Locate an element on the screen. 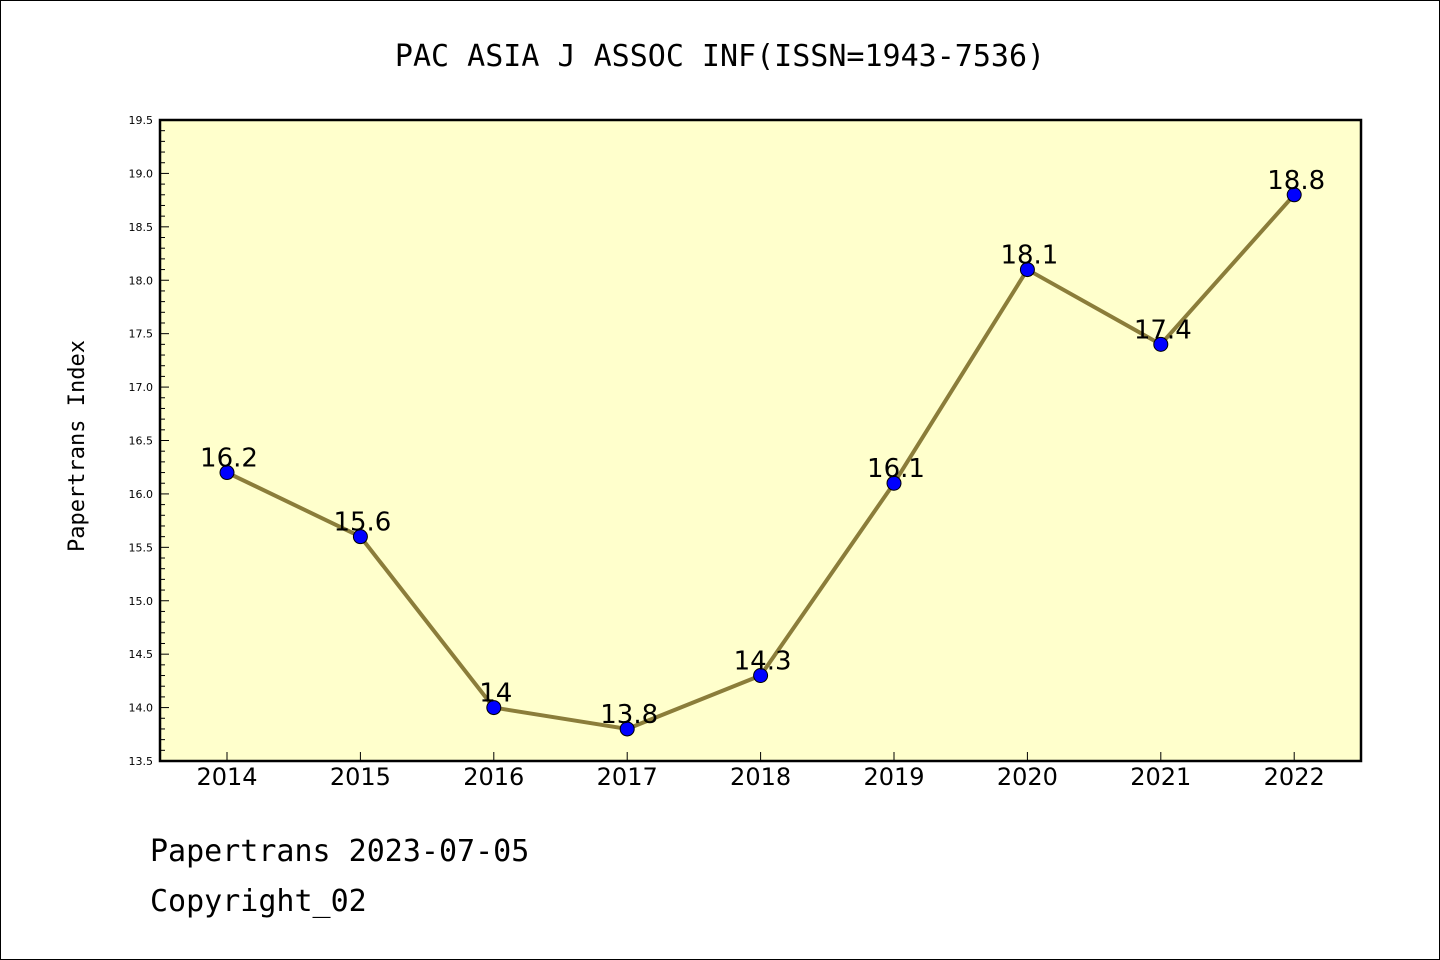 This screenshot has width=1440, height=960. x-tick-label: 2016 is located at coordinates (493, 777).